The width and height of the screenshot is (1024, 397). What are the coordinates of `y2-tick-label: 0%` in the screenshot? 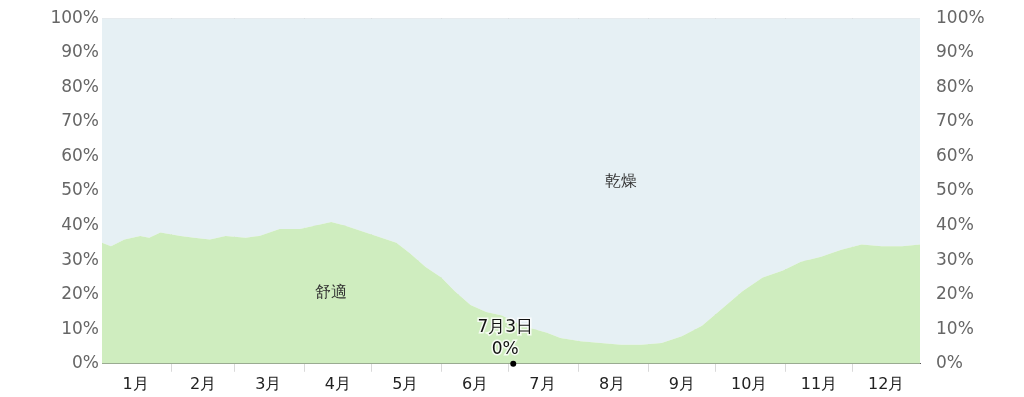 It's located at (949, 362).